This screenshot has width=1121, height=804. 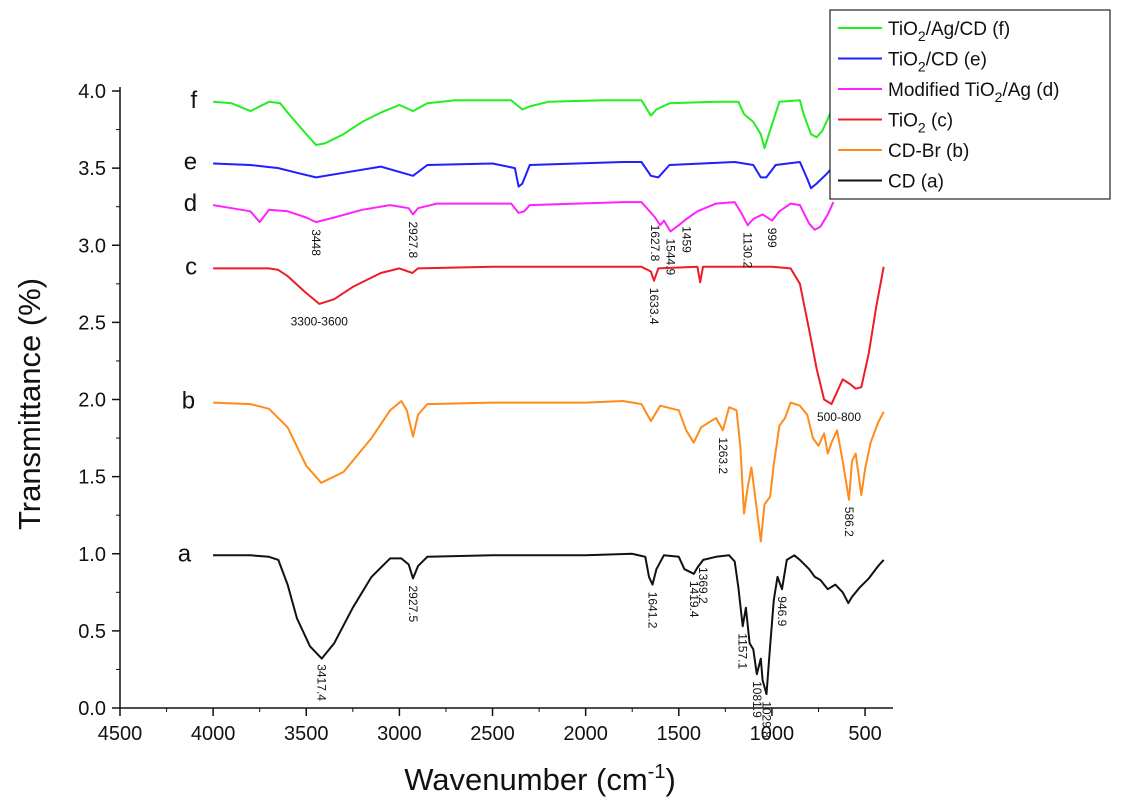 I want to click on legend-label-e: TiO2/CD (e), so click(x=937, y=62).